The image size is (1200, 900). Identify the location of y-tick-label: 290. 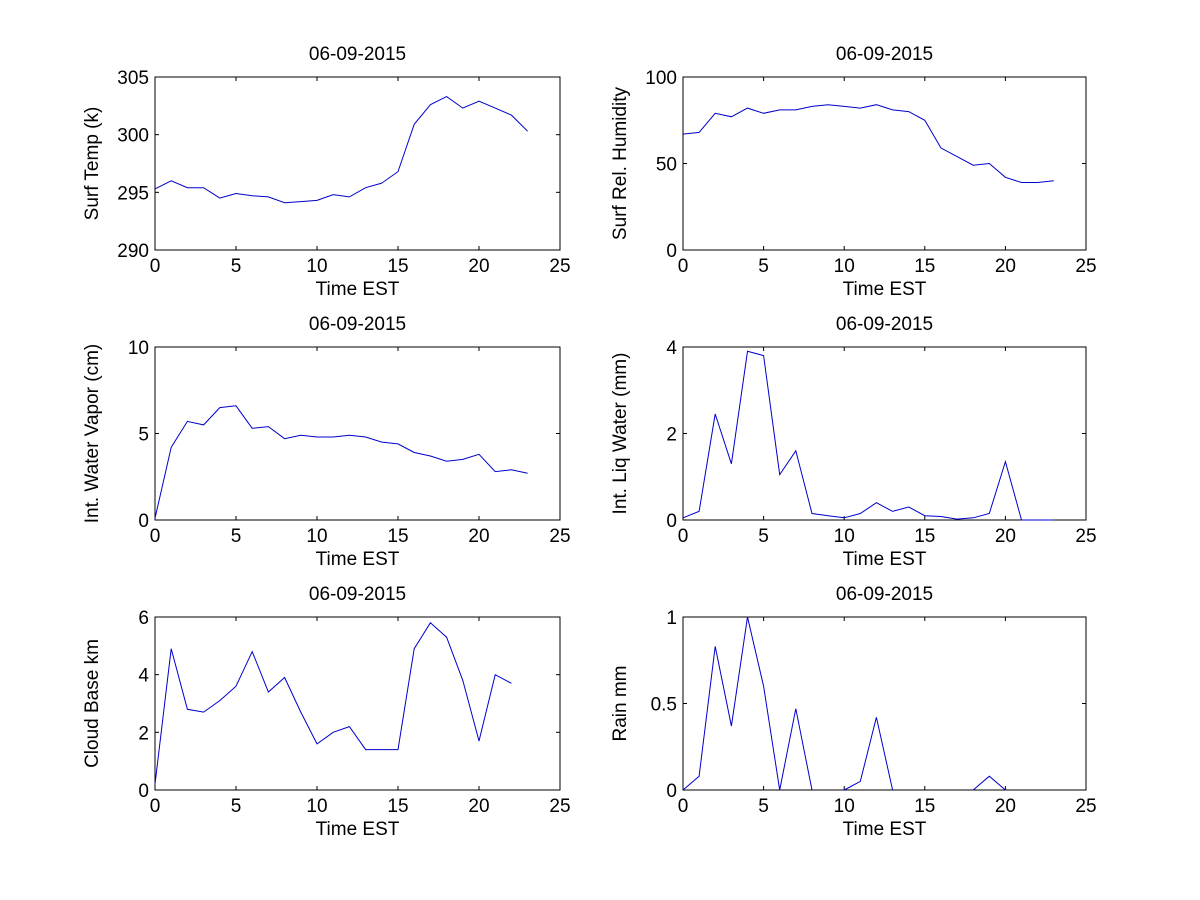
(133, 251).